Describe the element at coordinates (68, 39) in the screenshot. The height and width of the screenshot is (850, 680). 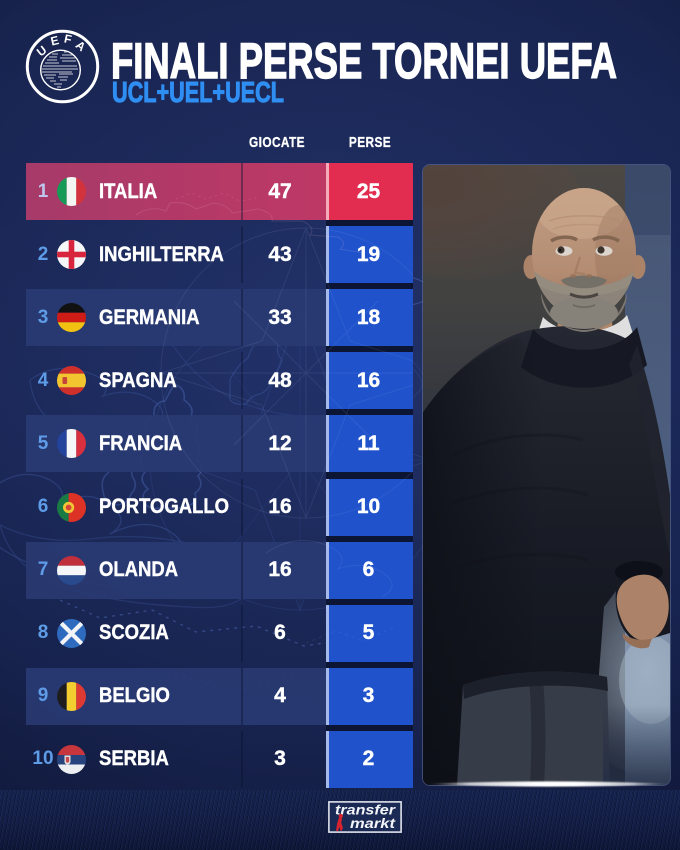
I see `svg-text: F` at that location.